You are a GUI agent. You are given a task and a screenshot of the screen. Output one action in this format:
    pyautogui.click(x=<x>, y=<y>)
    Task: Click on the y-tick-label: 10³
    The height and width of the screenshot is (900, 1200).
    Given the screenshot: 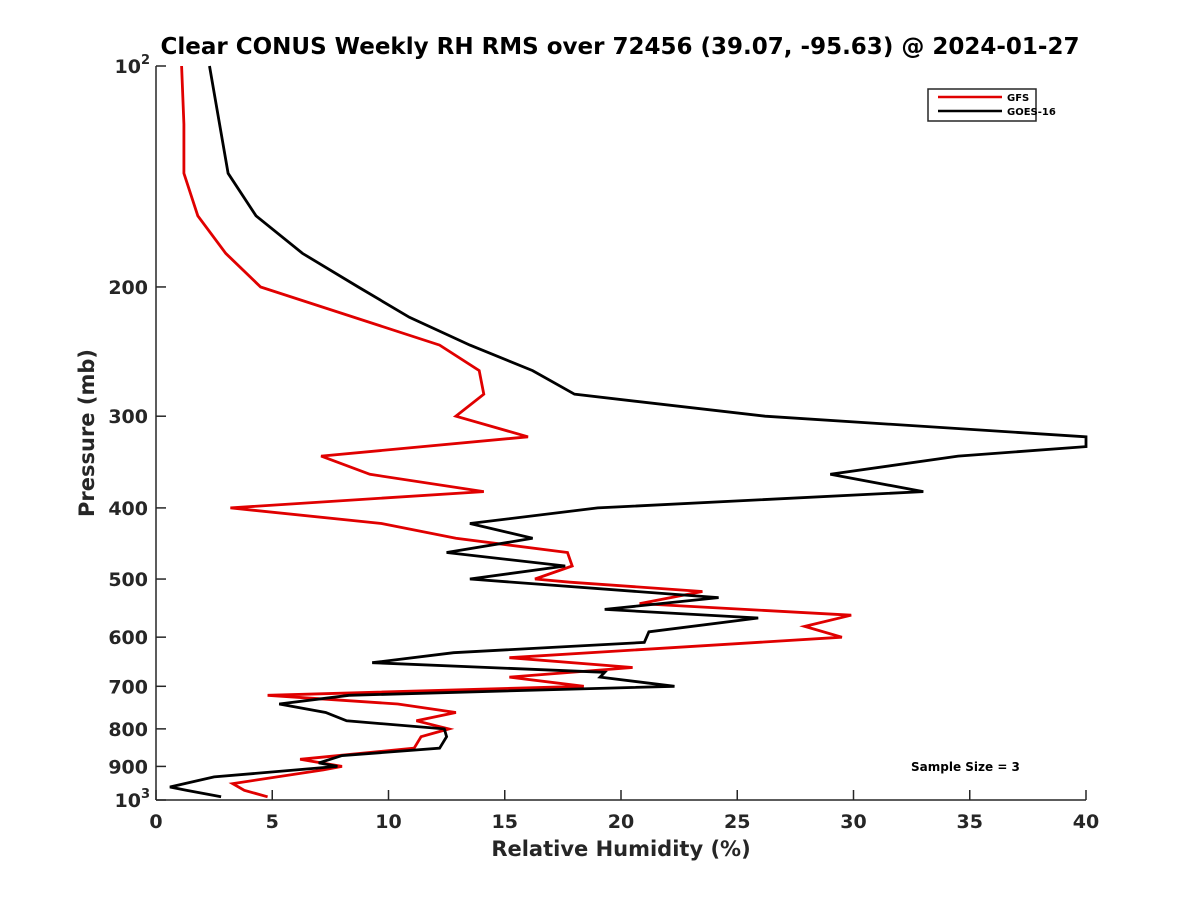 What is the action you would take?
    pyautogui.click(x=133, y=799)
    